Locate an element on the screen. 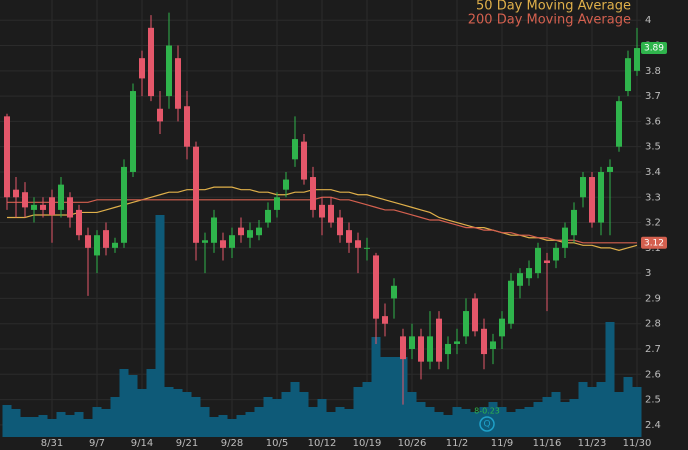 The height and width of the screenshot is (450, 688). y-tick-label: 4 is located at coordinates (648, 20).